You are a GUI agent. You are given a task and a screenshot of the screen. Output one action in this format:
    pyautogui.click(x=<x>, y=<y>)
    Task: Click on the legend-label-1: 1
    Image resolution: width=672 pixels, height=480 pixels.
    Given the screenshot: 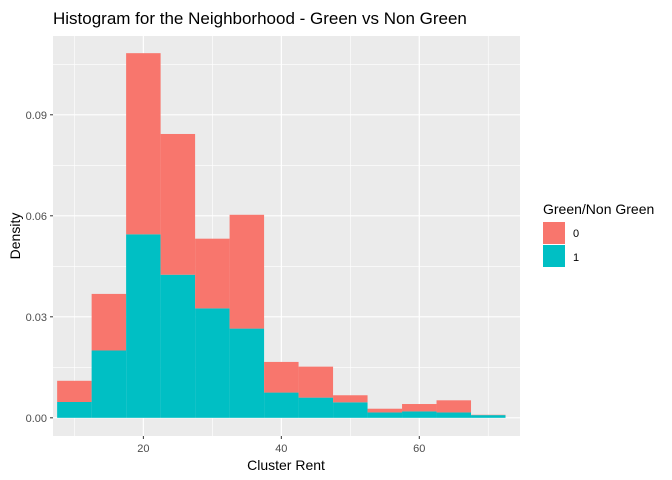 What is the action you would take?
    pyautogui.click(x=576, y=258)
    